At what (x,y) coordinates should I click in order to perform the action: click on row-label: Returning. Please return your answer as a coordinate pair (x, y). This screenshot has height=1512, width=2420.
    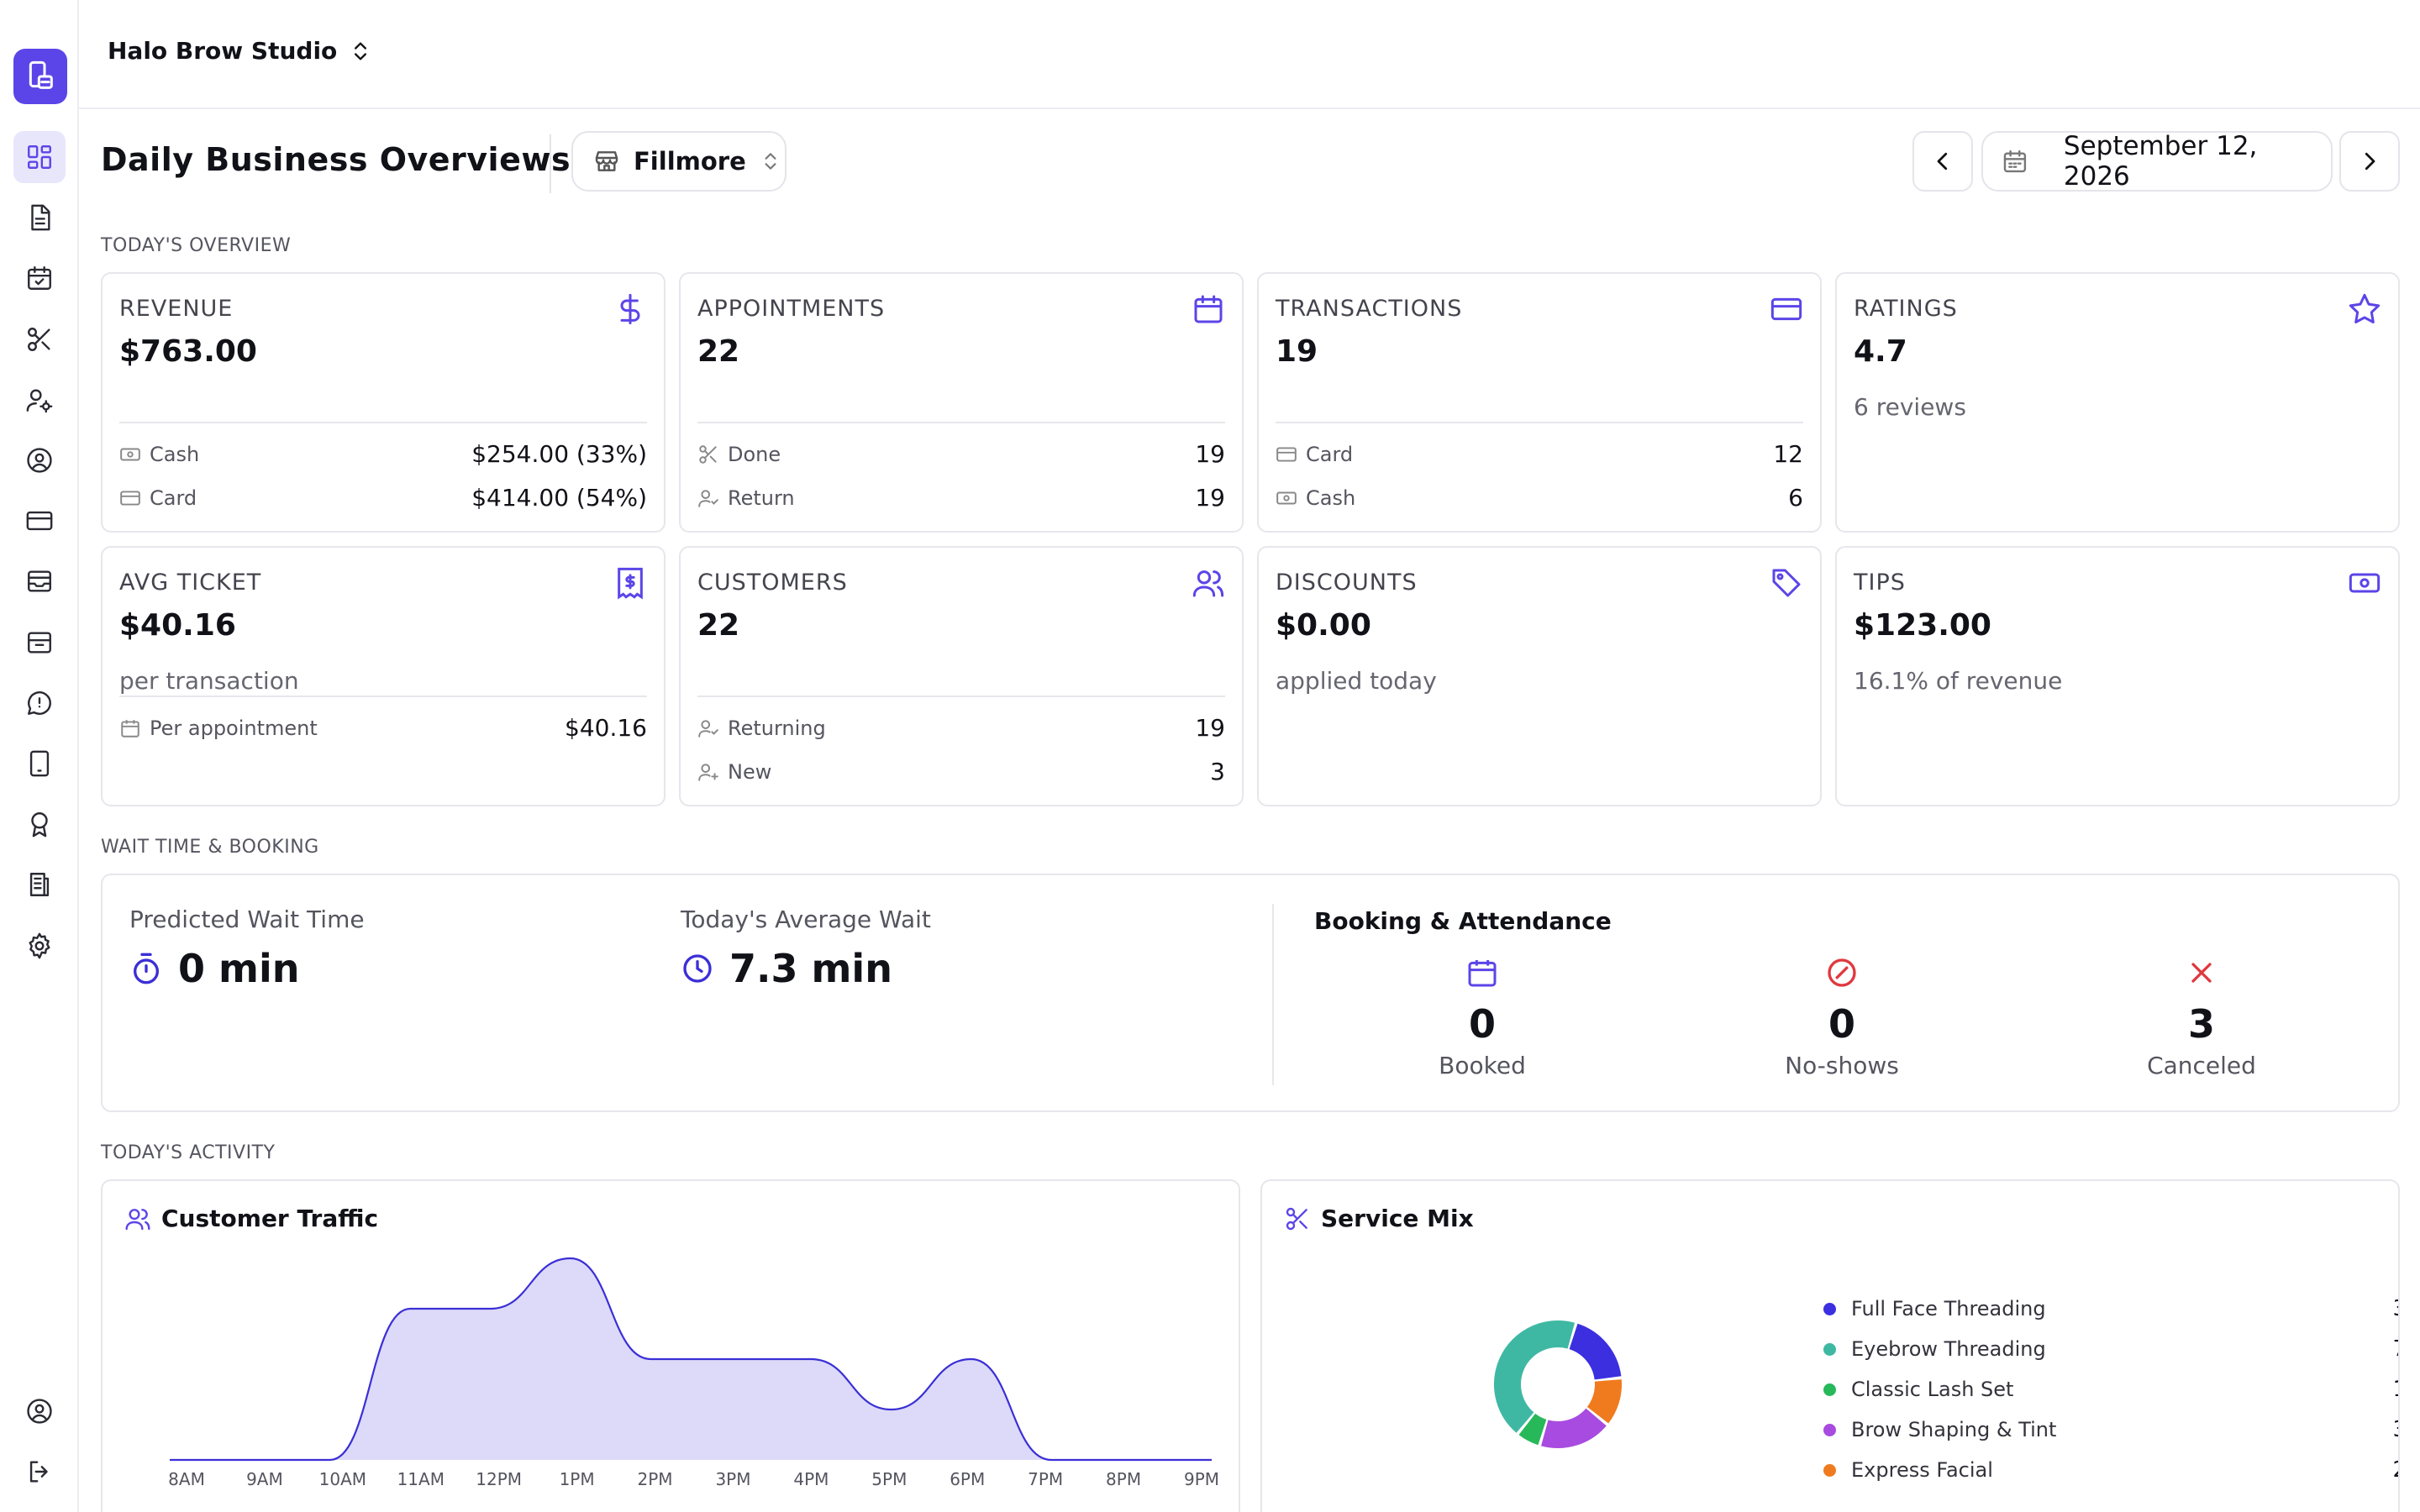
    Looking at the image, I should click on (777, 728).